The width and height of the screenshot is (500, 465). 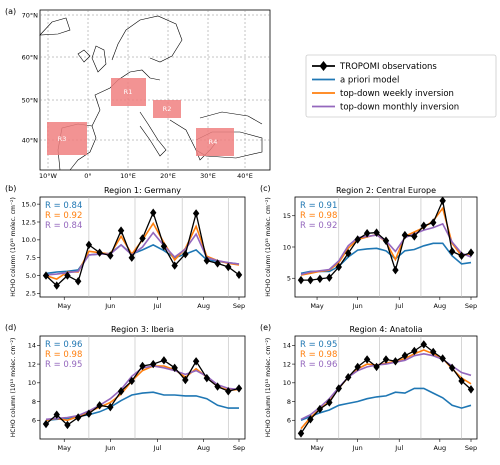 What do you see at coordinates (62, 139) in the screenshot?
I see `region-label-3: R3` at bounding box center [62, 139].